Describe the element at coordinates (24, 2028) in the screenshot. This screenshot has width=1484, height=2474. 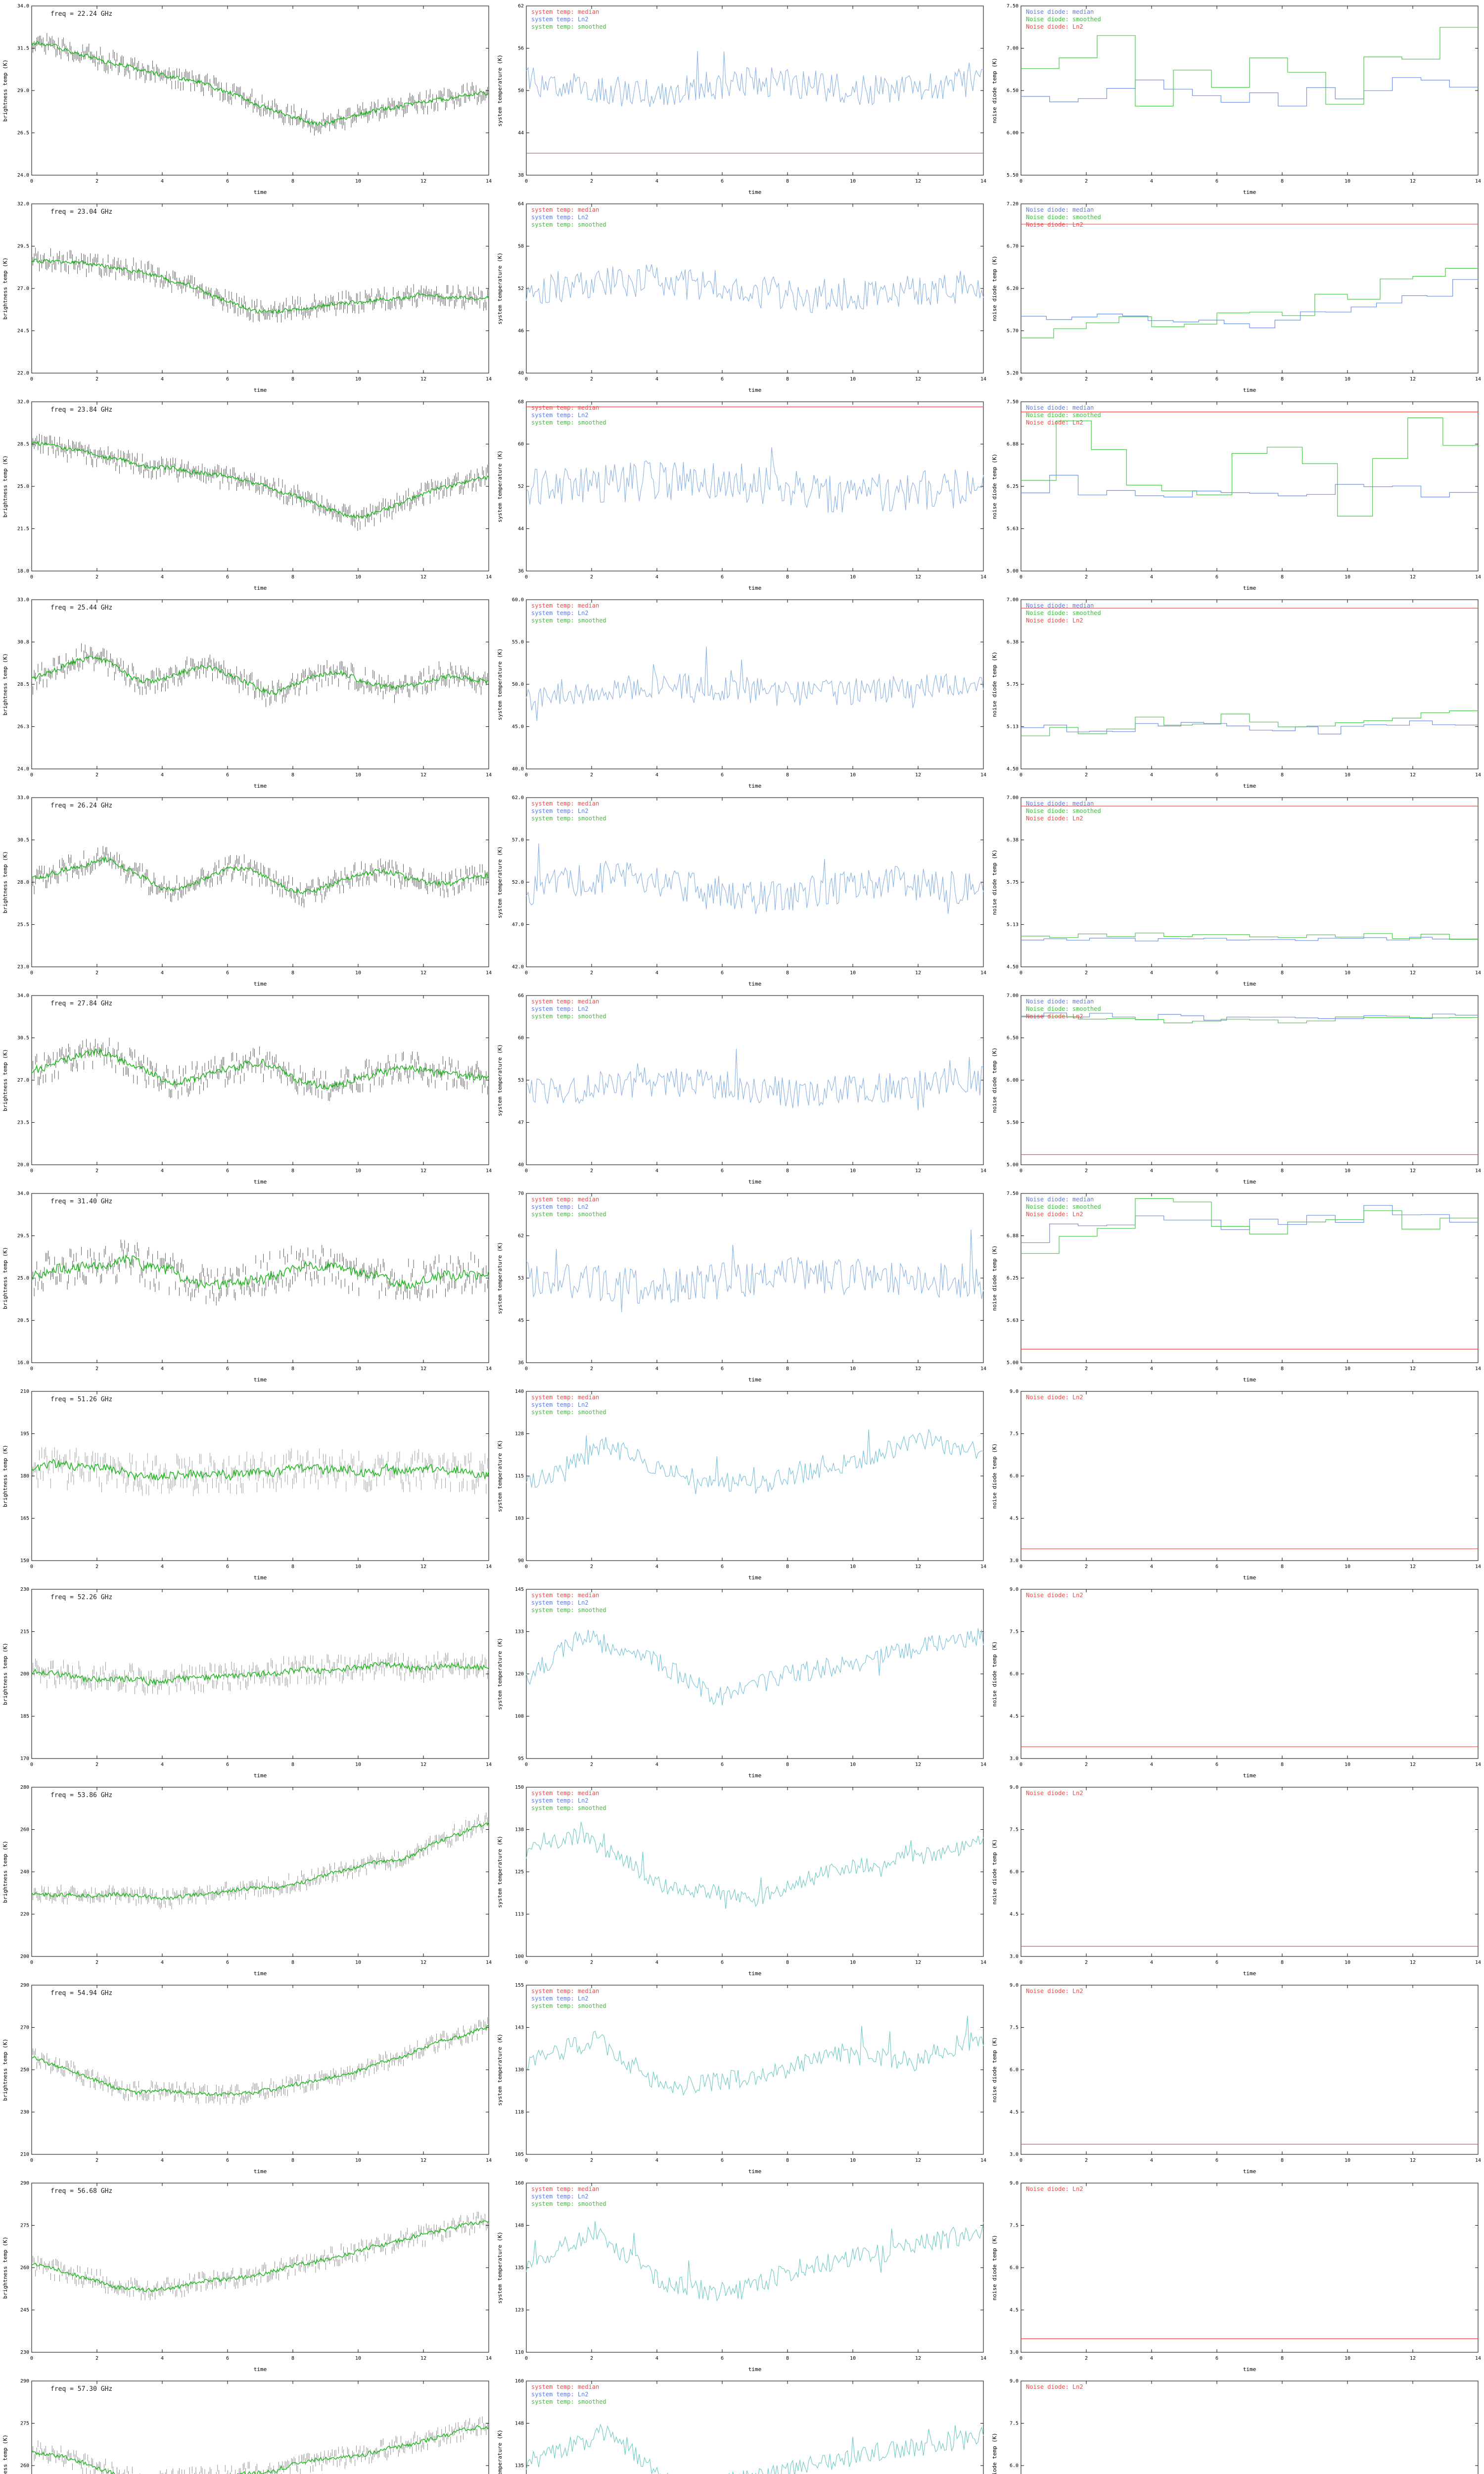
I see `y-tick-label: 270` at that location.